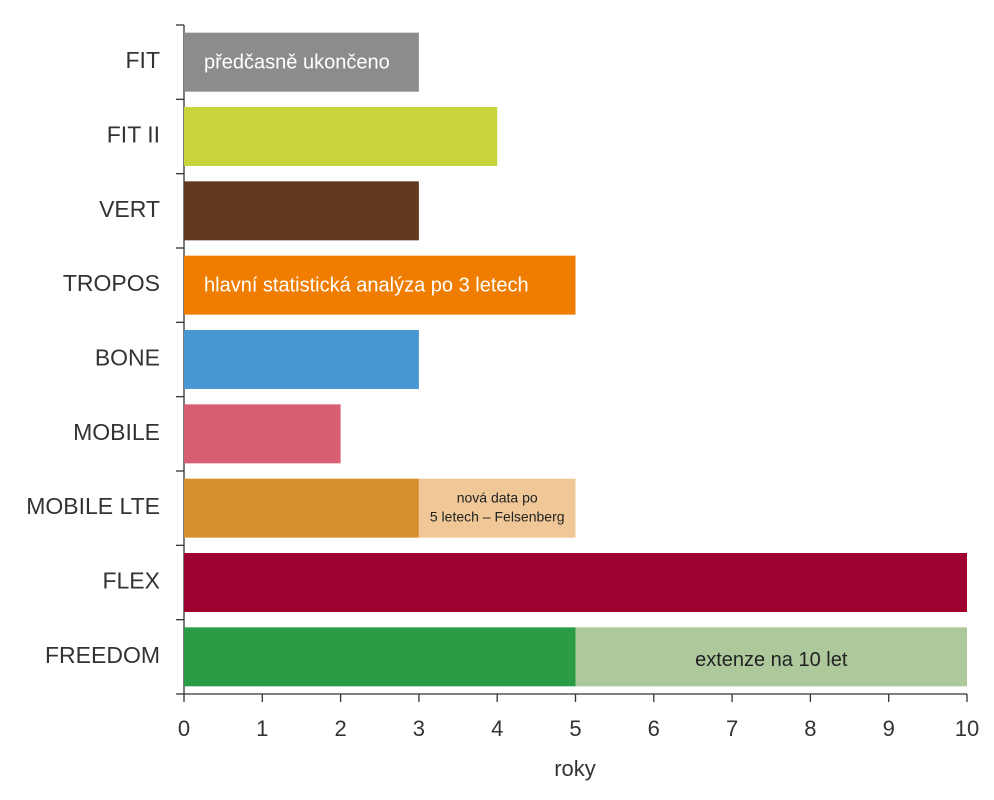  What do you see at coordinates (262, 728) in the screenshot?
I see `x-tick-label: 1` at bounding box center [262, 728].